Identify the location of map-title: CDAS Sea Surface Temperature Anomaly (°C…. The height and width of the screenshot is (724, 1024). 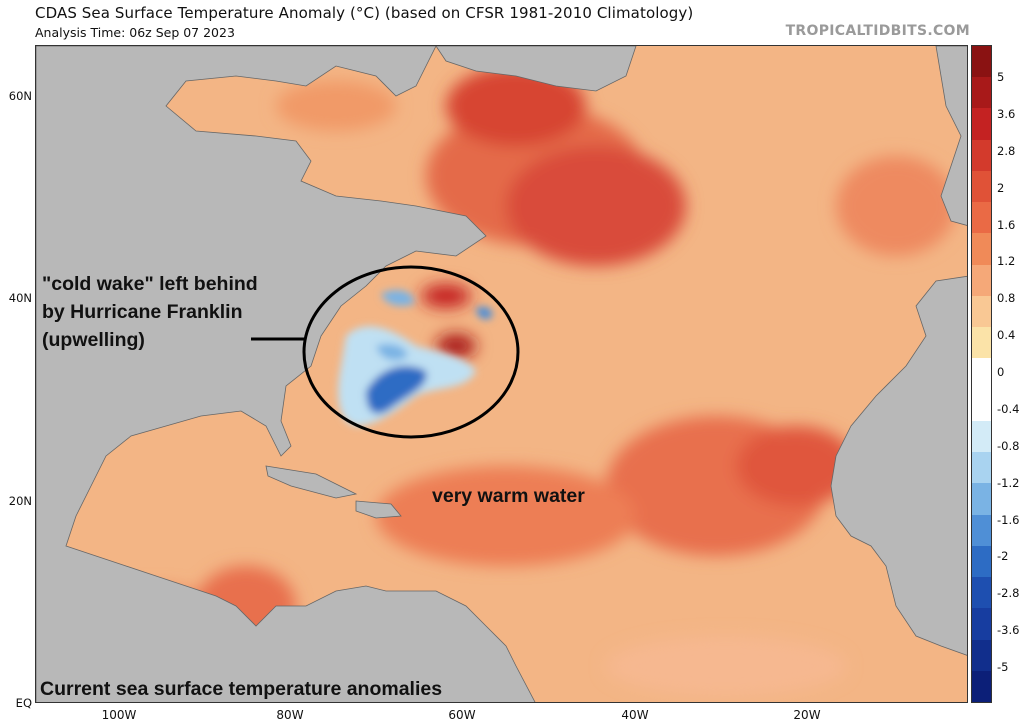
(364, 13).